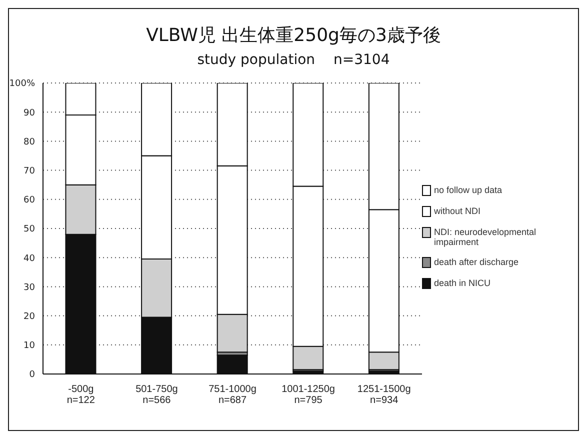 The width and height of the screenshot is (587, 439). Describe the element at coordinates (30, 171) in the screenshot. I see `y-tick-label: 70` at that location.